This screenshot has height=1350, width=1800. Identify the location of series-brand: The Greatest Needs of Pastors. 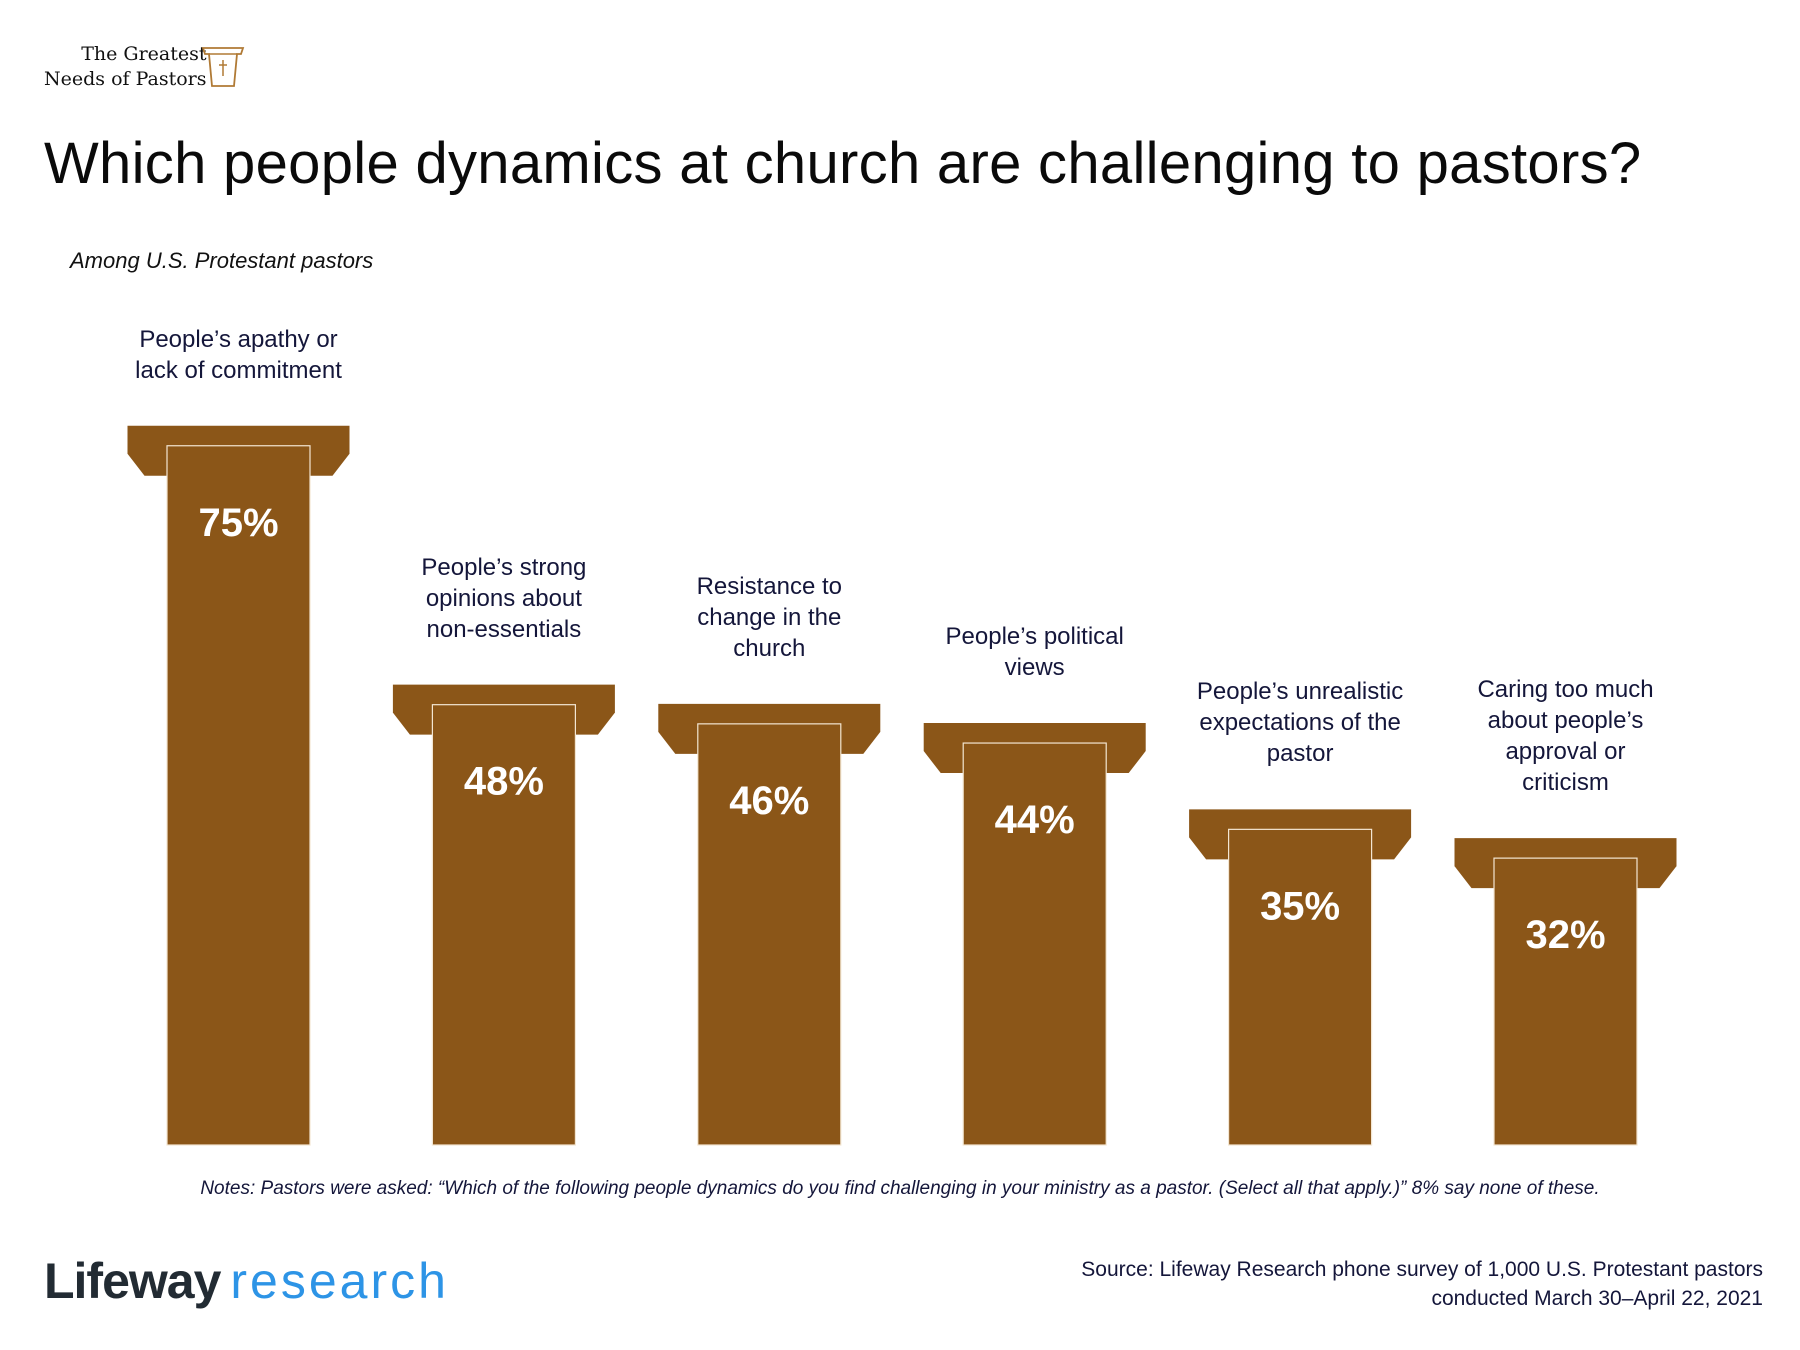
(125, 67).